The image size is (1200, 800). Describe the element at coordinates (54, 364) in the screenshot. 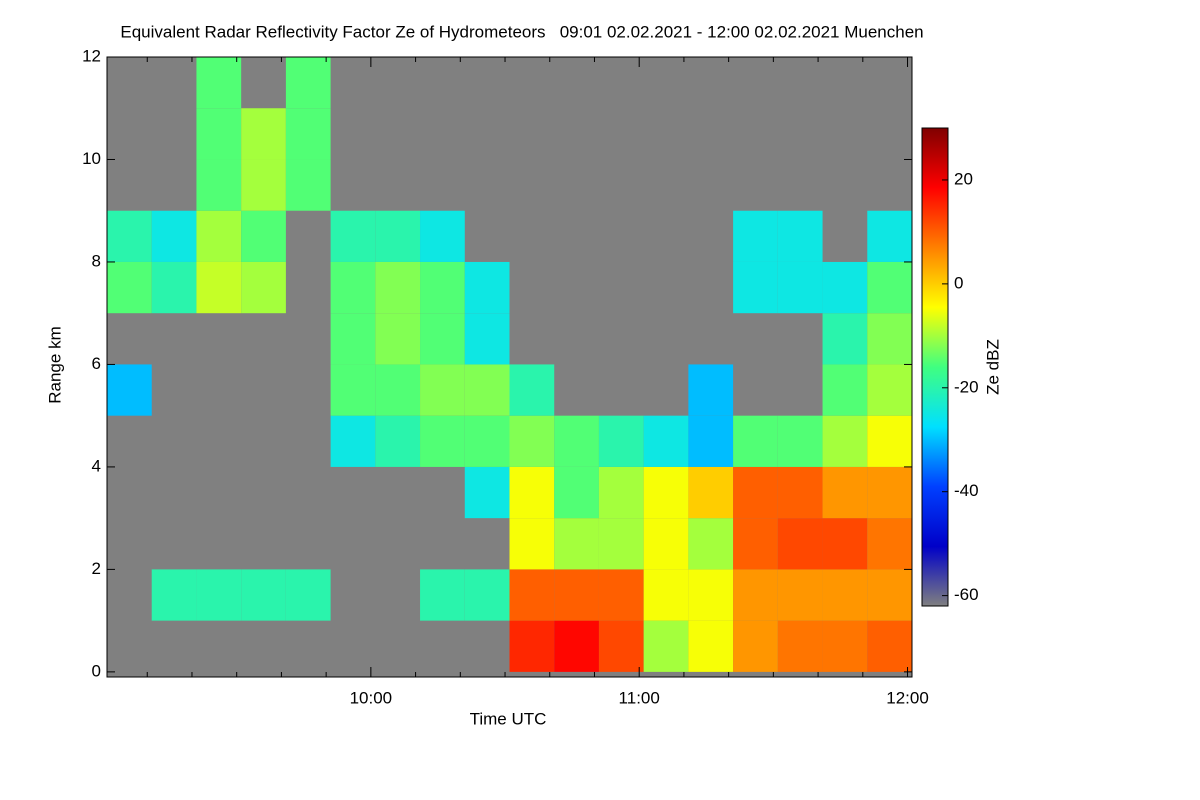

I see `y-axis-label: Range km` at that location.